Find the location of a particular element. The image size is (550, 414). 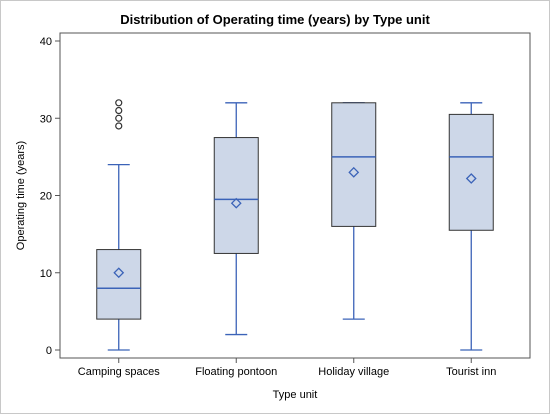

x-tick-label: Floating pontoon is located at coordinates (236, 372).